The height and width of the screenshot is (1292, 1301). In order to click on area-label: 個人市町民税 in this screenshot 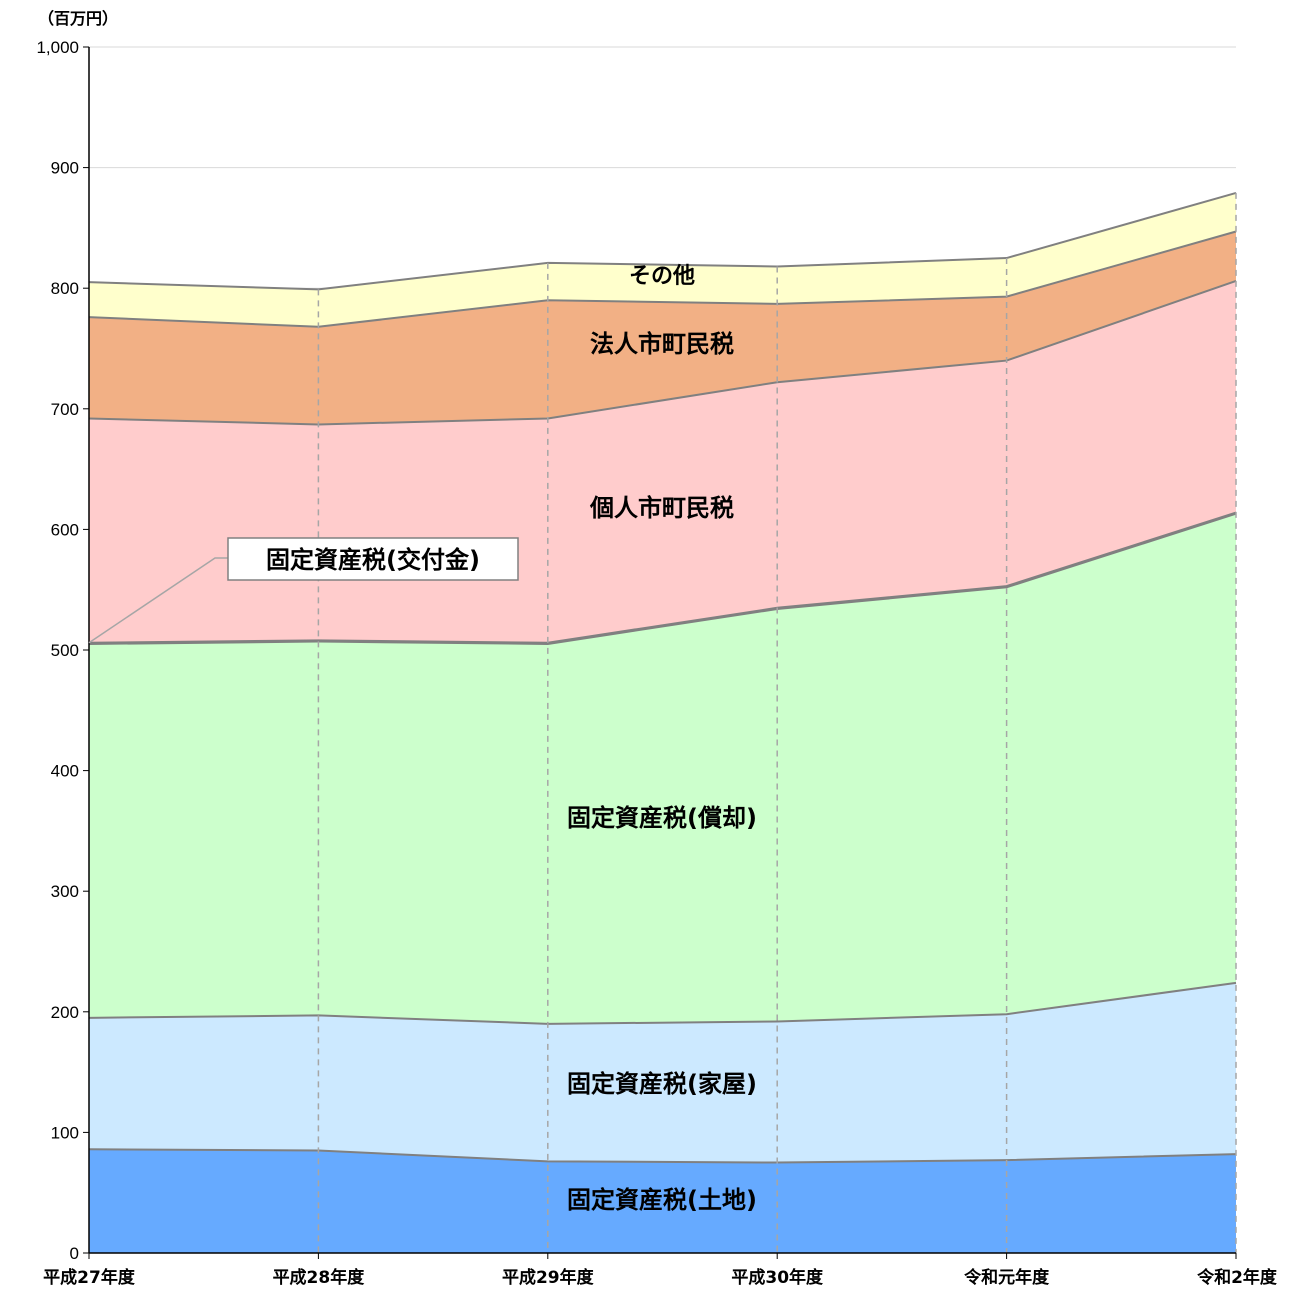, I will do `click(661, 508)`.